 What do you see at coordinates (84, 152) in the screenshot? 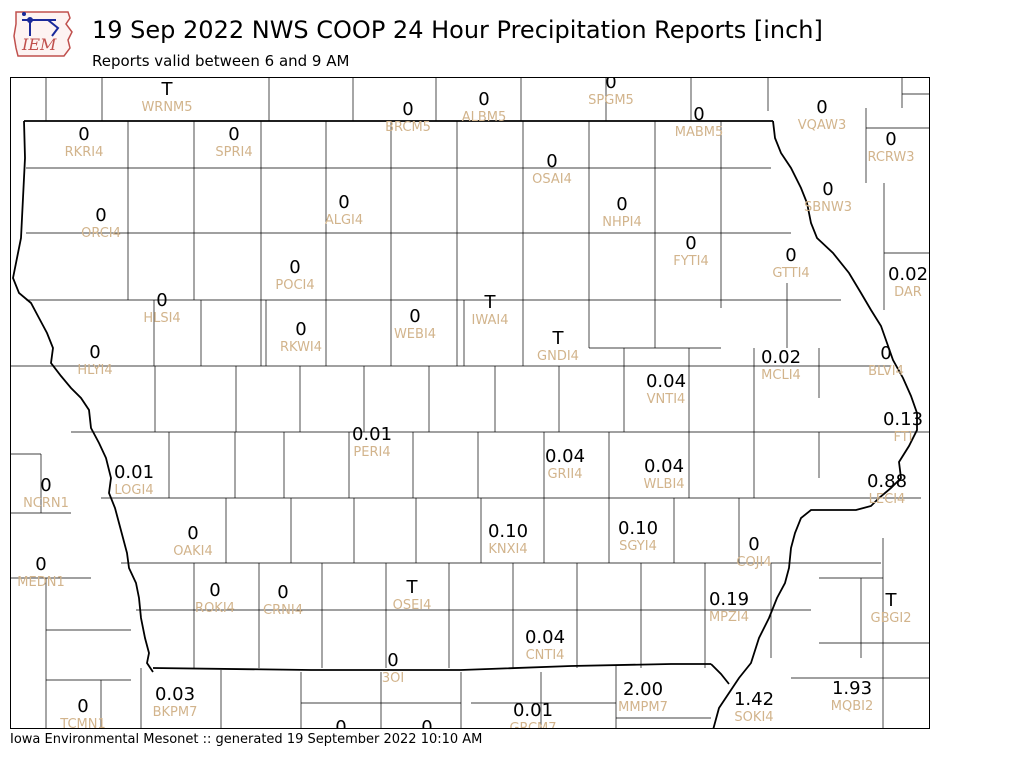
I see `station-id: RKRI4` at bounding box center [84, 152].